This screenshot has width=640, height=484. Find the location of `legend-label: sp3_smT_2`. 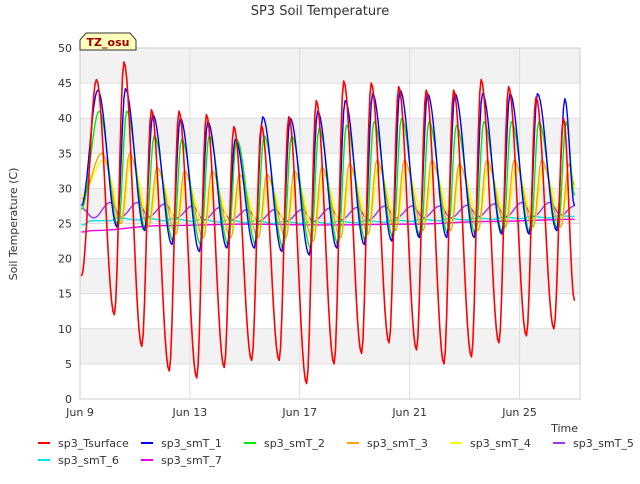

legend-label: sp3_smT_2 is located at coordinates (294, 443).